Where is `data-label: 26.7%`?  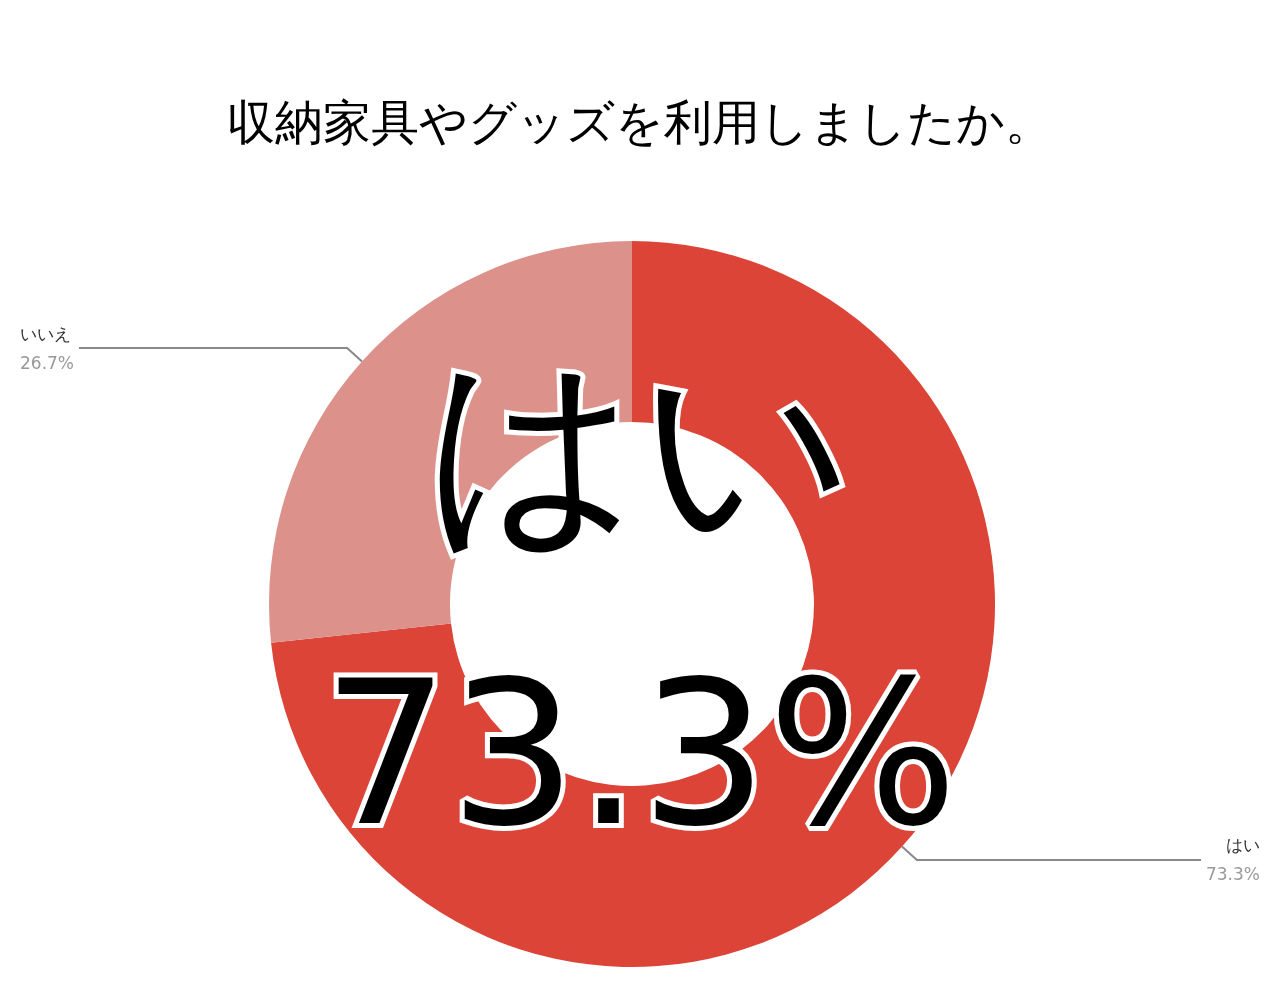
data-label: 26.7% is located at coordinates (47, 362).